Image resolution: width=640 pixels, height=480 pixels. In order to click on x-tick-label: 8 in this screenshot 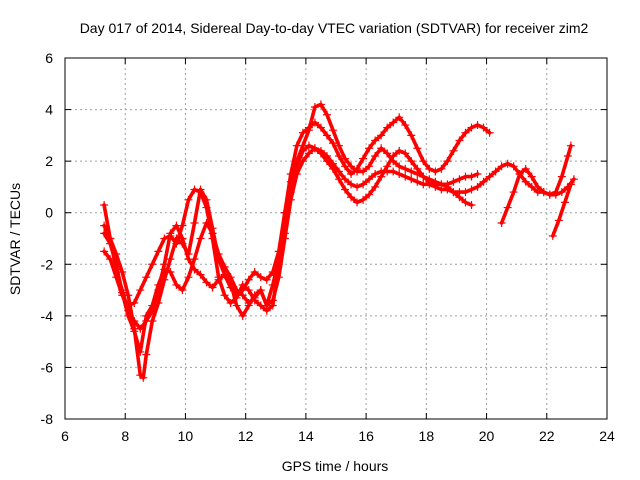, I will do `click(125, 436)`.